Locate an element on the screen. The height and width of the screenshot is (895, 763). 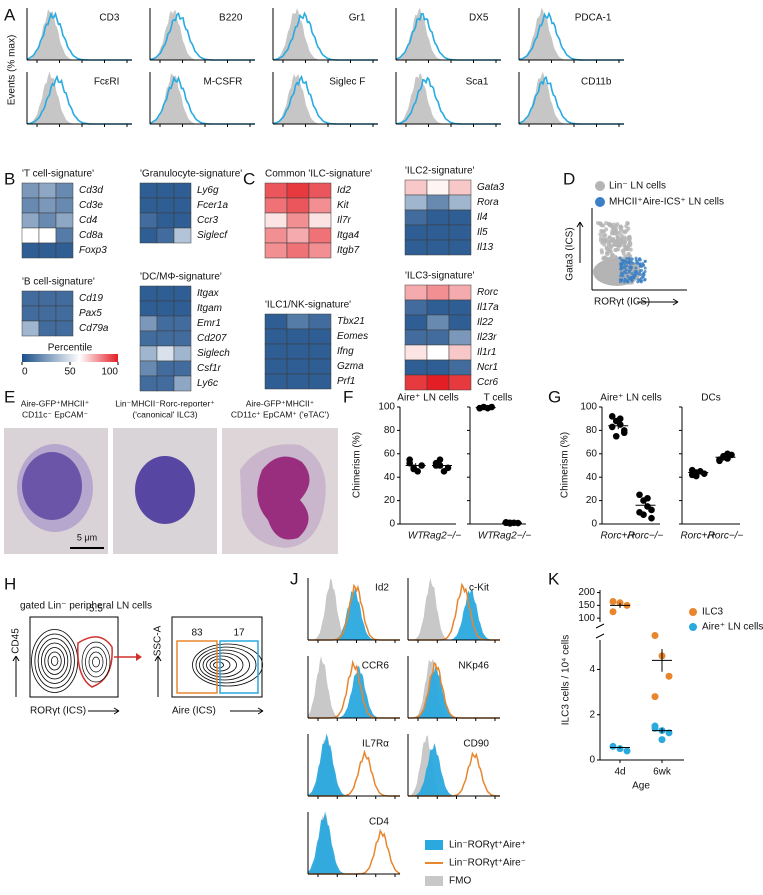
legend-title: Percentile is located at coordinates (70, 348).